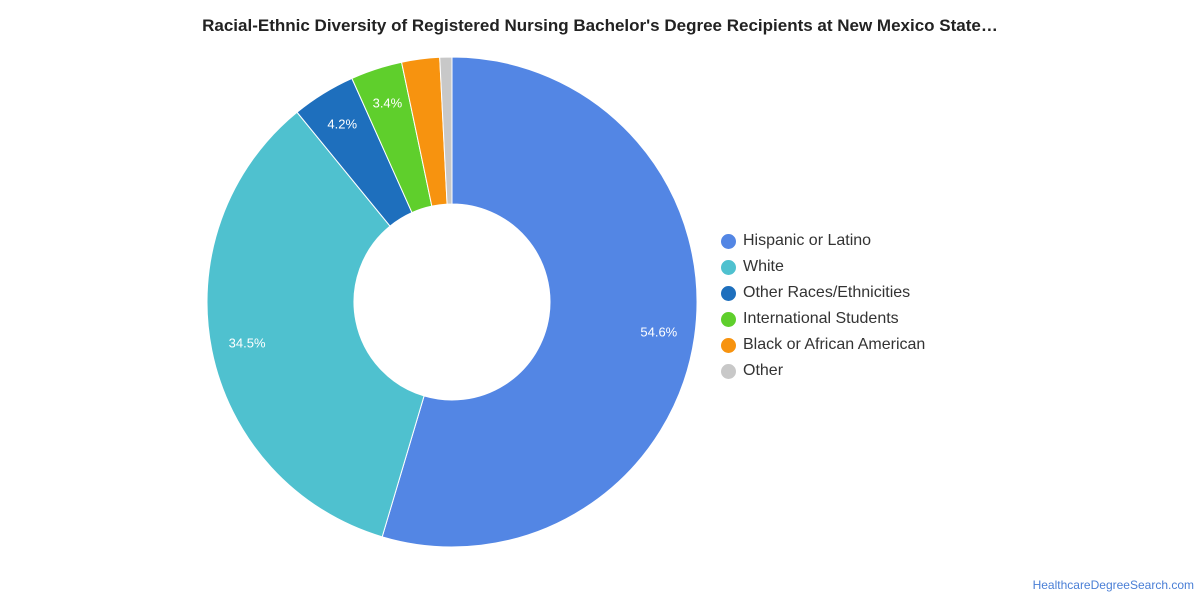 This screenshot has width=1200, height=600. I want to click on legend-item-international-students: International Students, so click(823, 319).